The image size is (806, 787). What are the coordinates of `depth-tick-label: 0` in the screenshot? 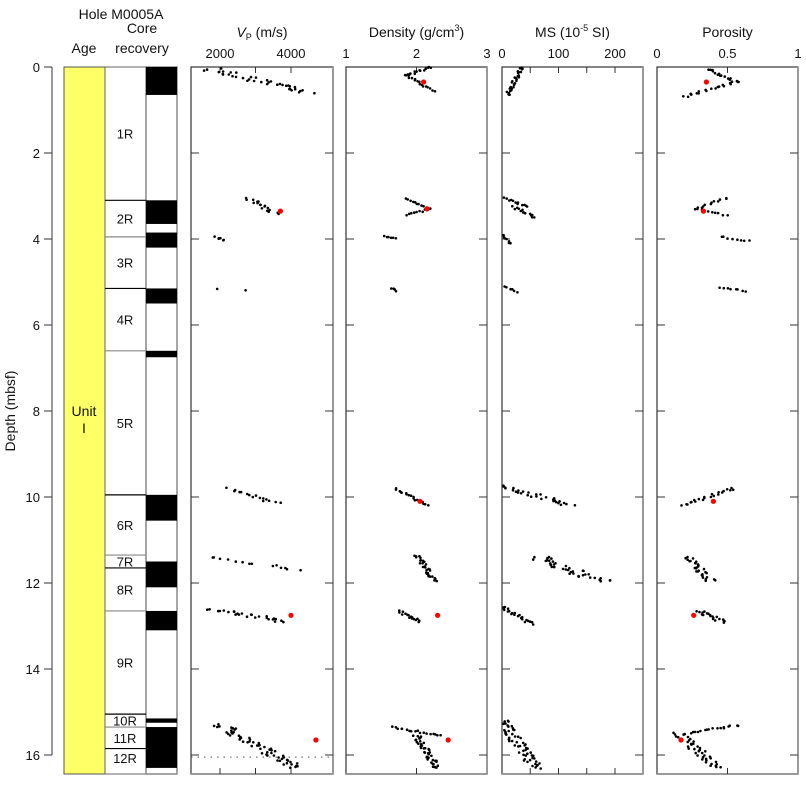 It's located at (36, 67).